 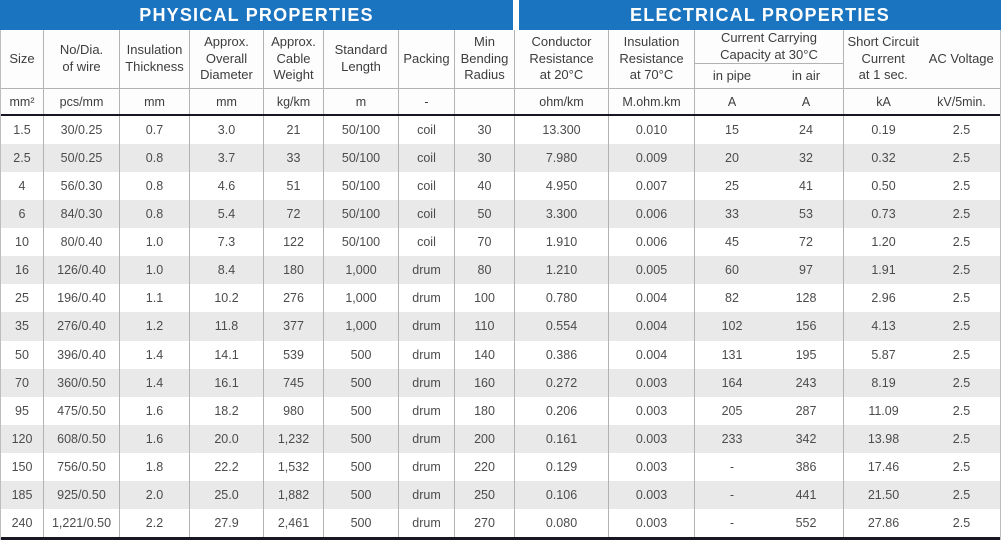 What do you see at coordinates (961, 58) in the screenshot?
I see `col-header-ac-voltage: AC Voltage` at bounding box center [961, 58].